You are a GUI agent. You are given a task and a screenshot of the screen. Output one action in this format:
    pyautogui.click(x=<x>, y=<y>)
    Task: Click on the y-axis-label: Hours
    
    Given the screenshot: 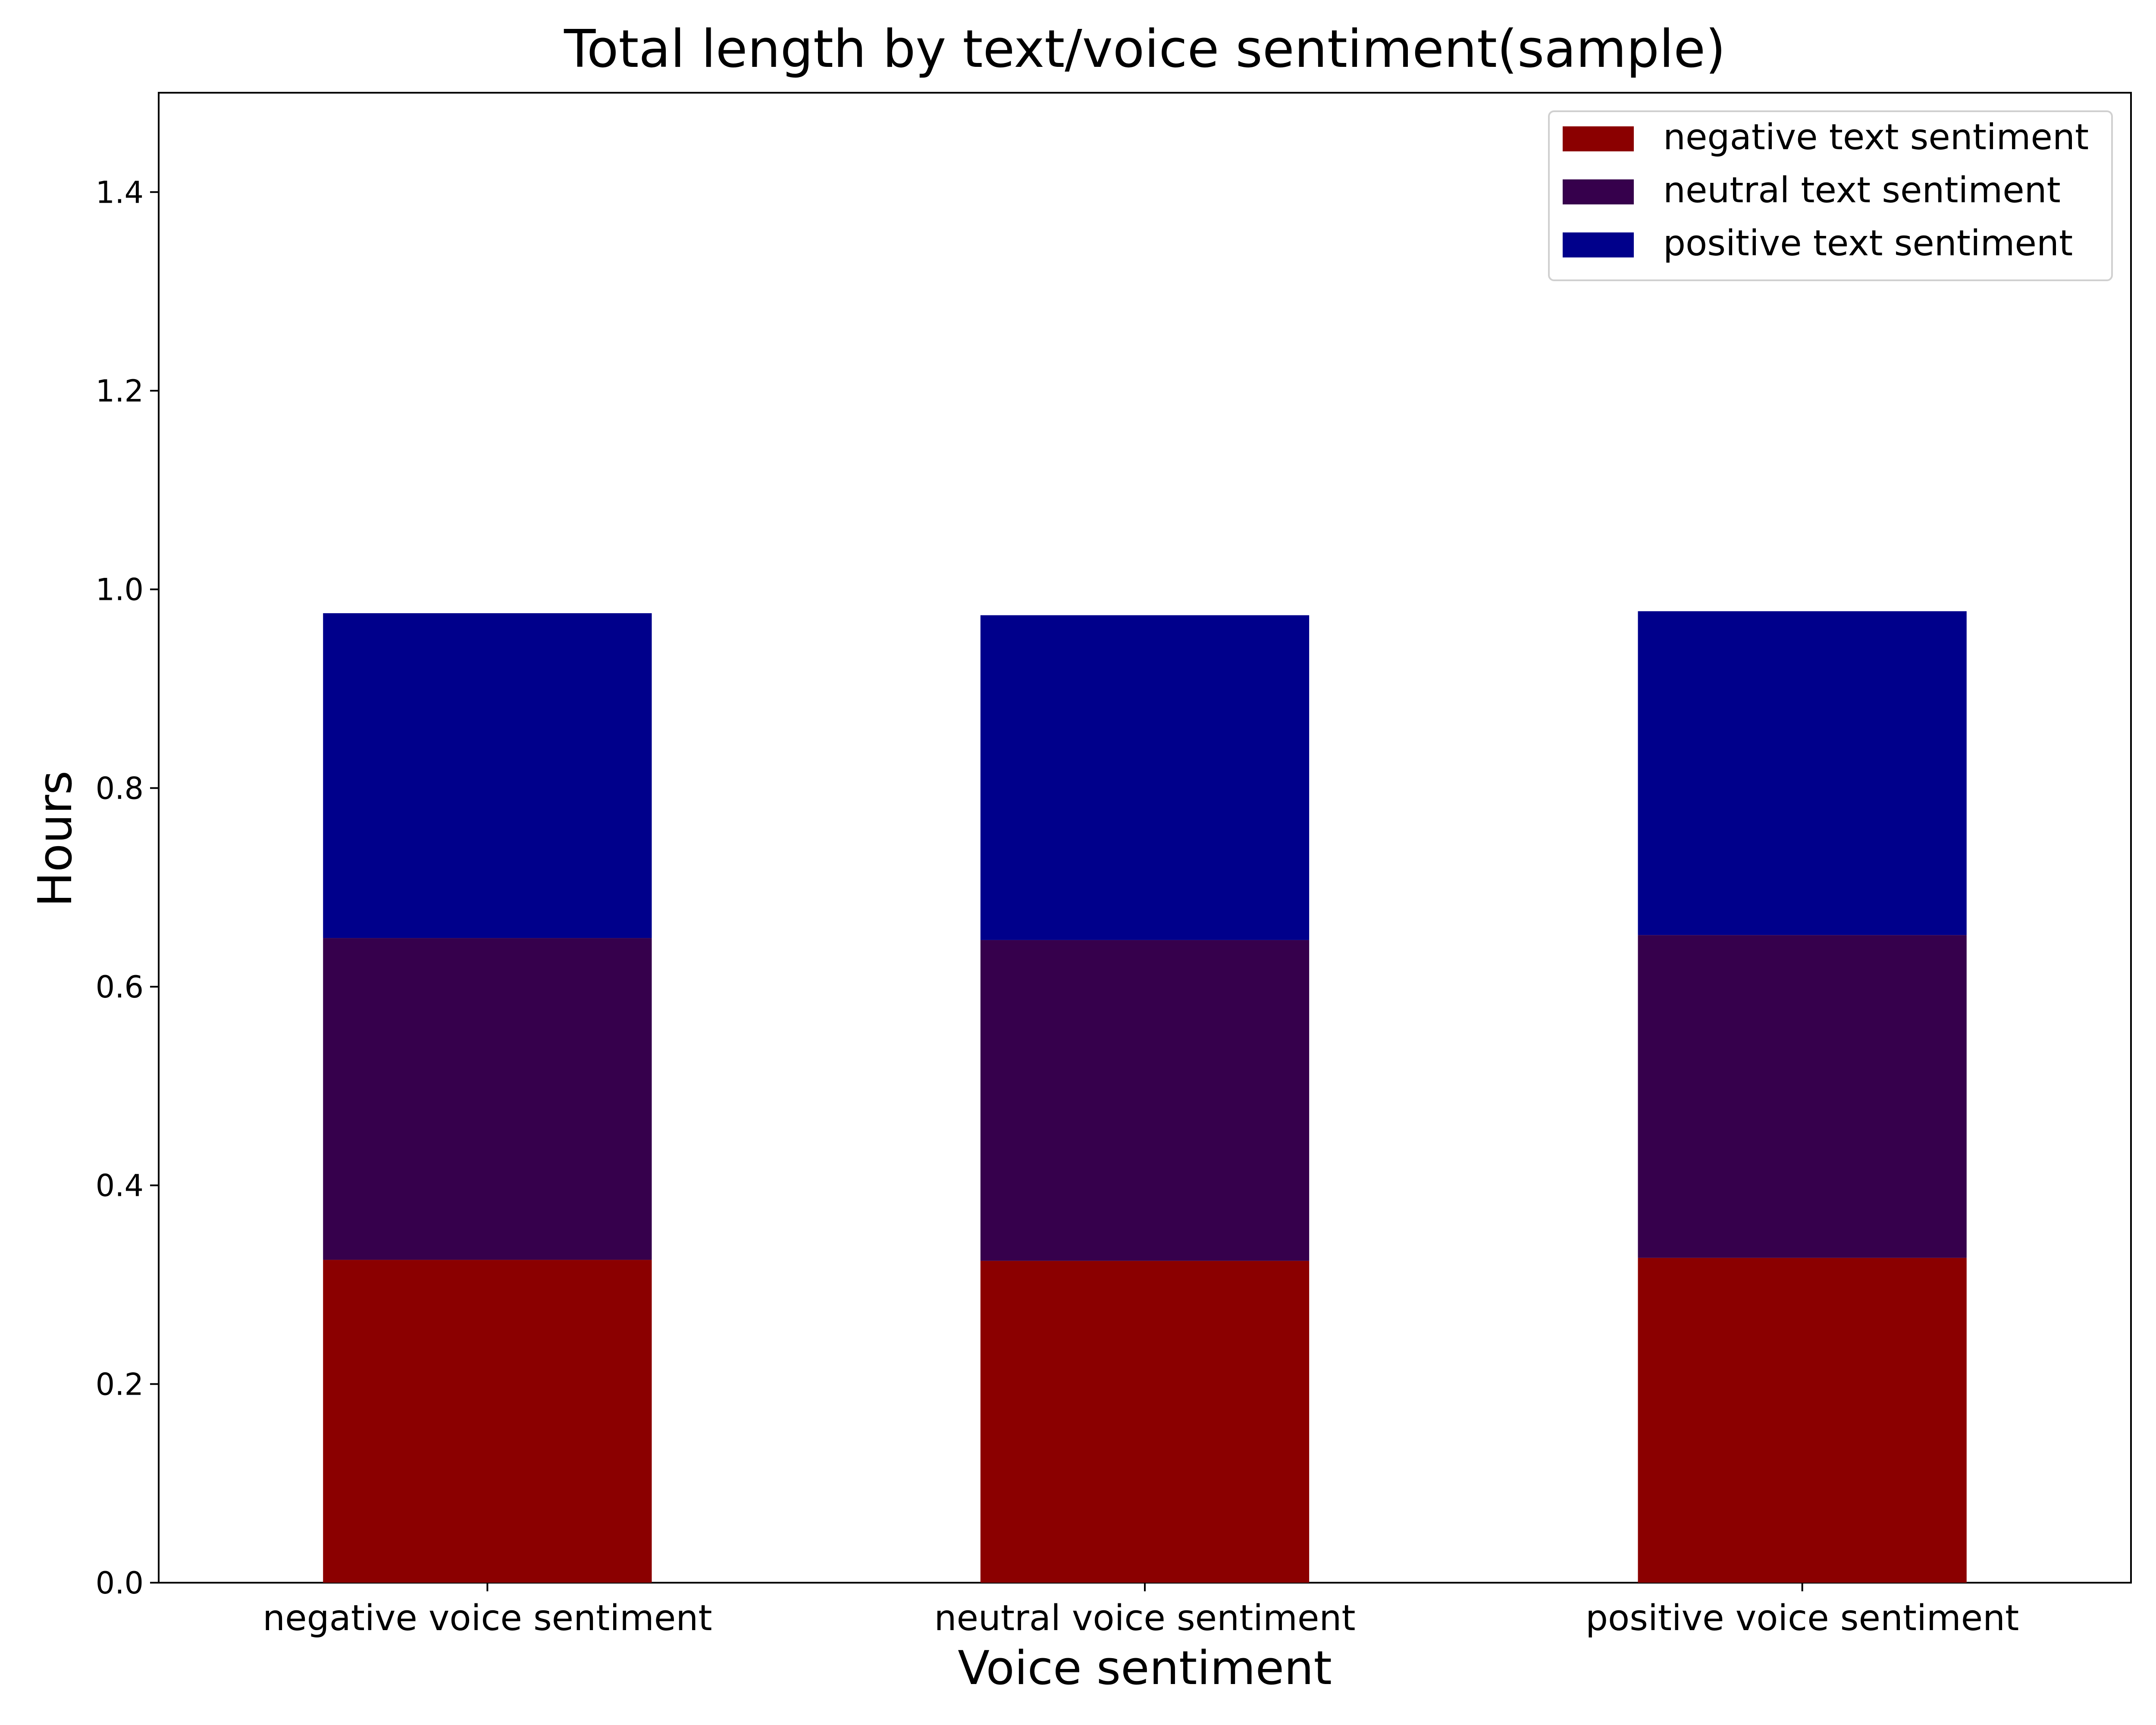 What is the action you would take?
    pyautogui.click(x=55, y=839)
    